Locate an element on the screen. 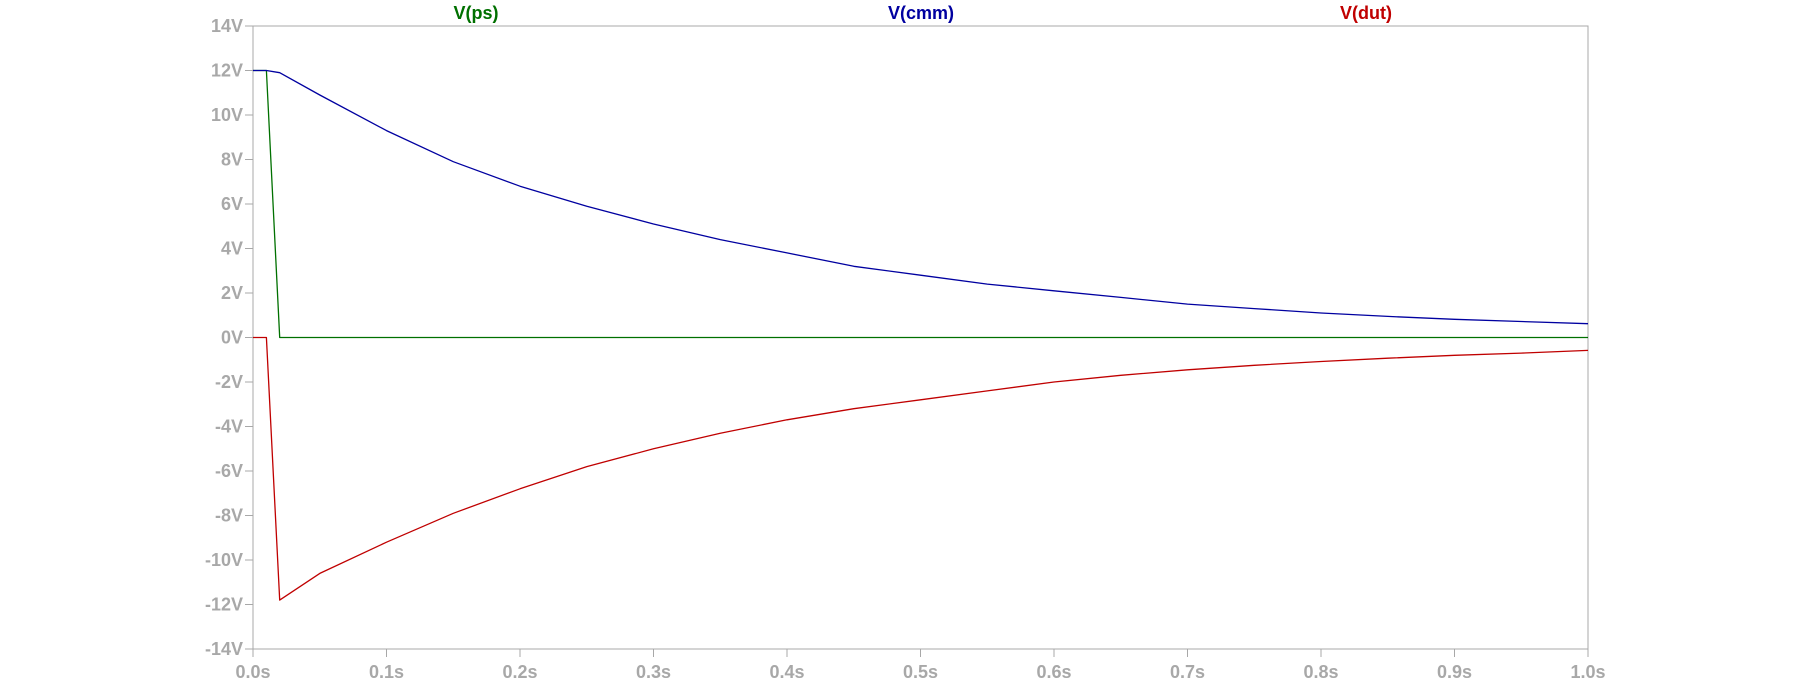  y-tick-label: 0V is located at coordinates (232, 338).